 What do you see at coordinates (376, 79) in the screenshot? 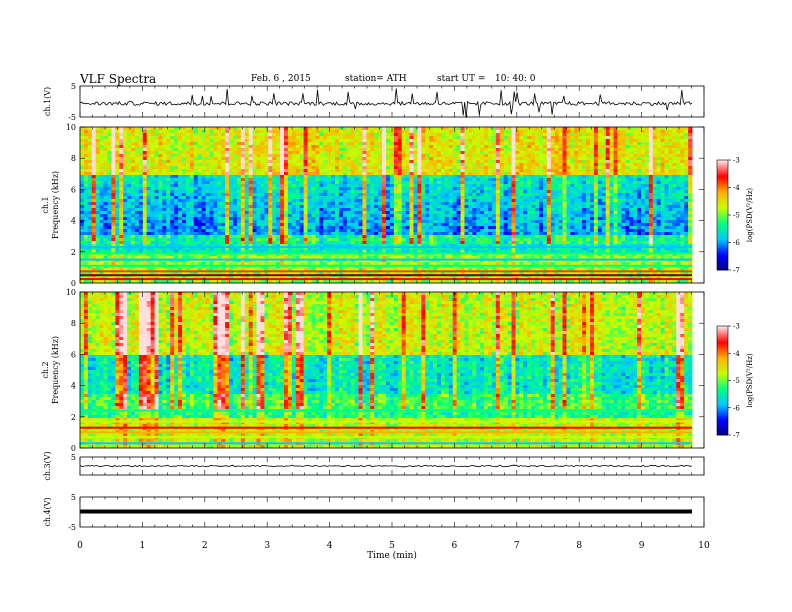
I see `station-label: station= ATH` at bounding box center [376, 79].